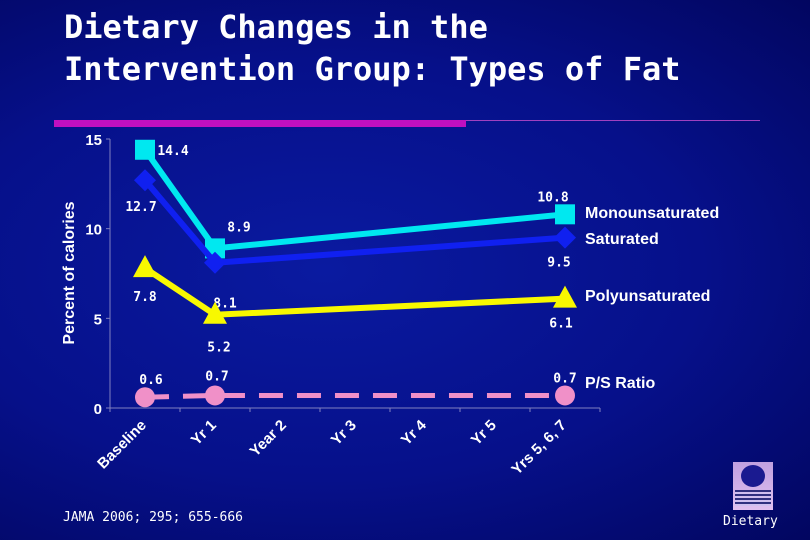  What do you see at coordinates (354, 200) in the screenshot?
I see `series-line-monounsaturated` at bounding box center [354, 200].